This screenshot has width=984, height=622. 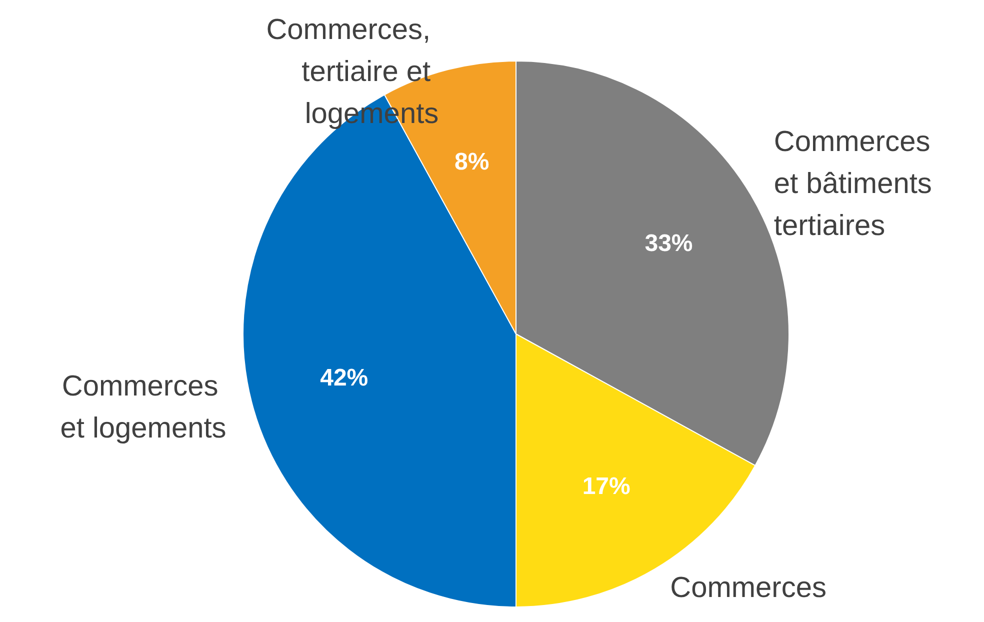 What do you see at coordinates (668, 244) in the screenshot?
I see `data-label: 33%` at bounding box center [668, 244].